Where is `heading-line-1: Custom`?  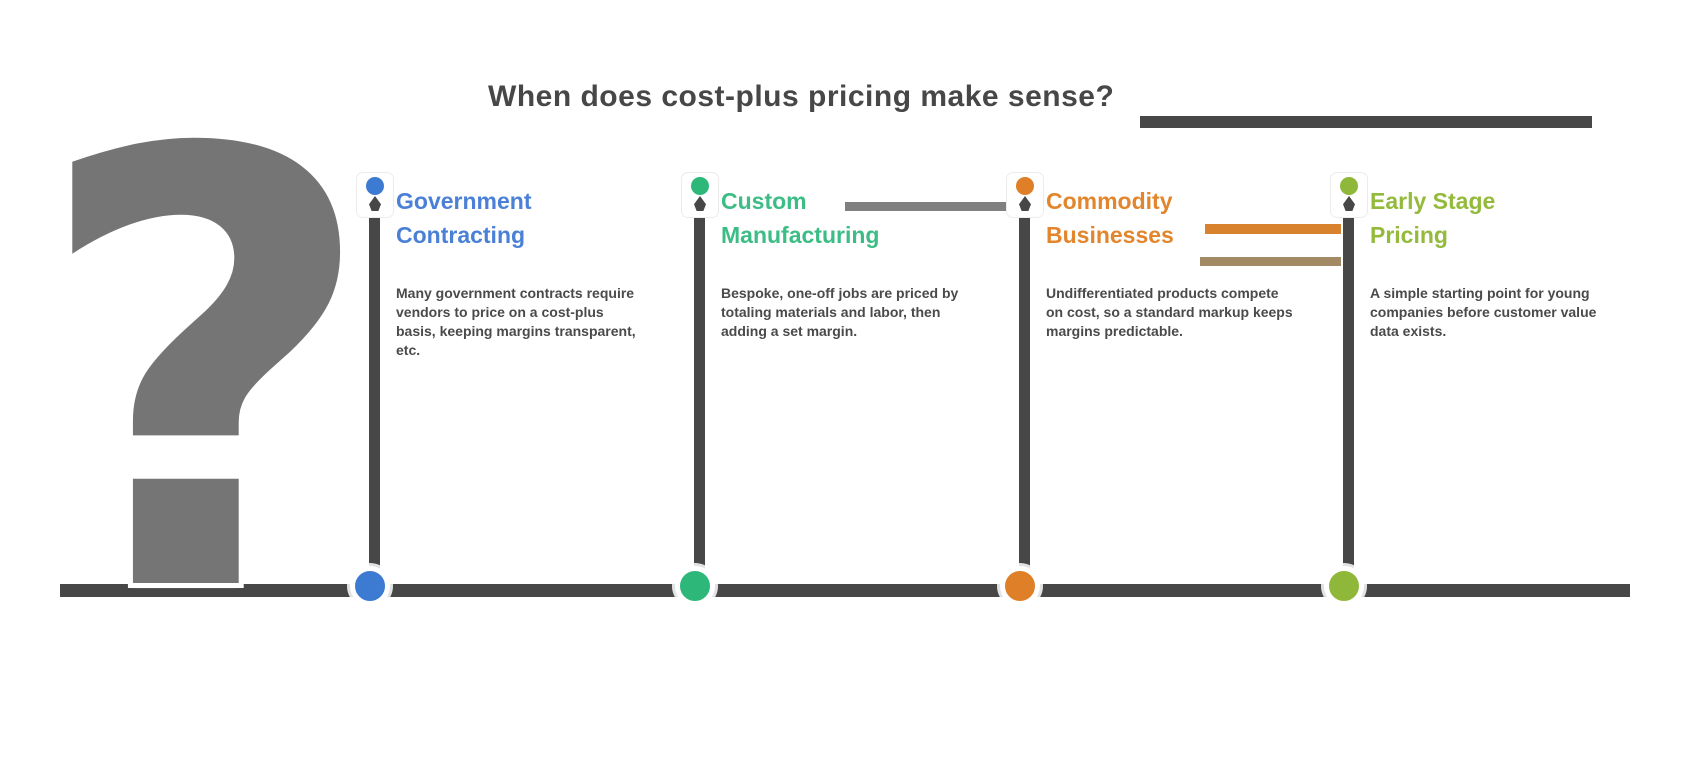
heading-line-1: Custom is located at coordinates (764, 201).